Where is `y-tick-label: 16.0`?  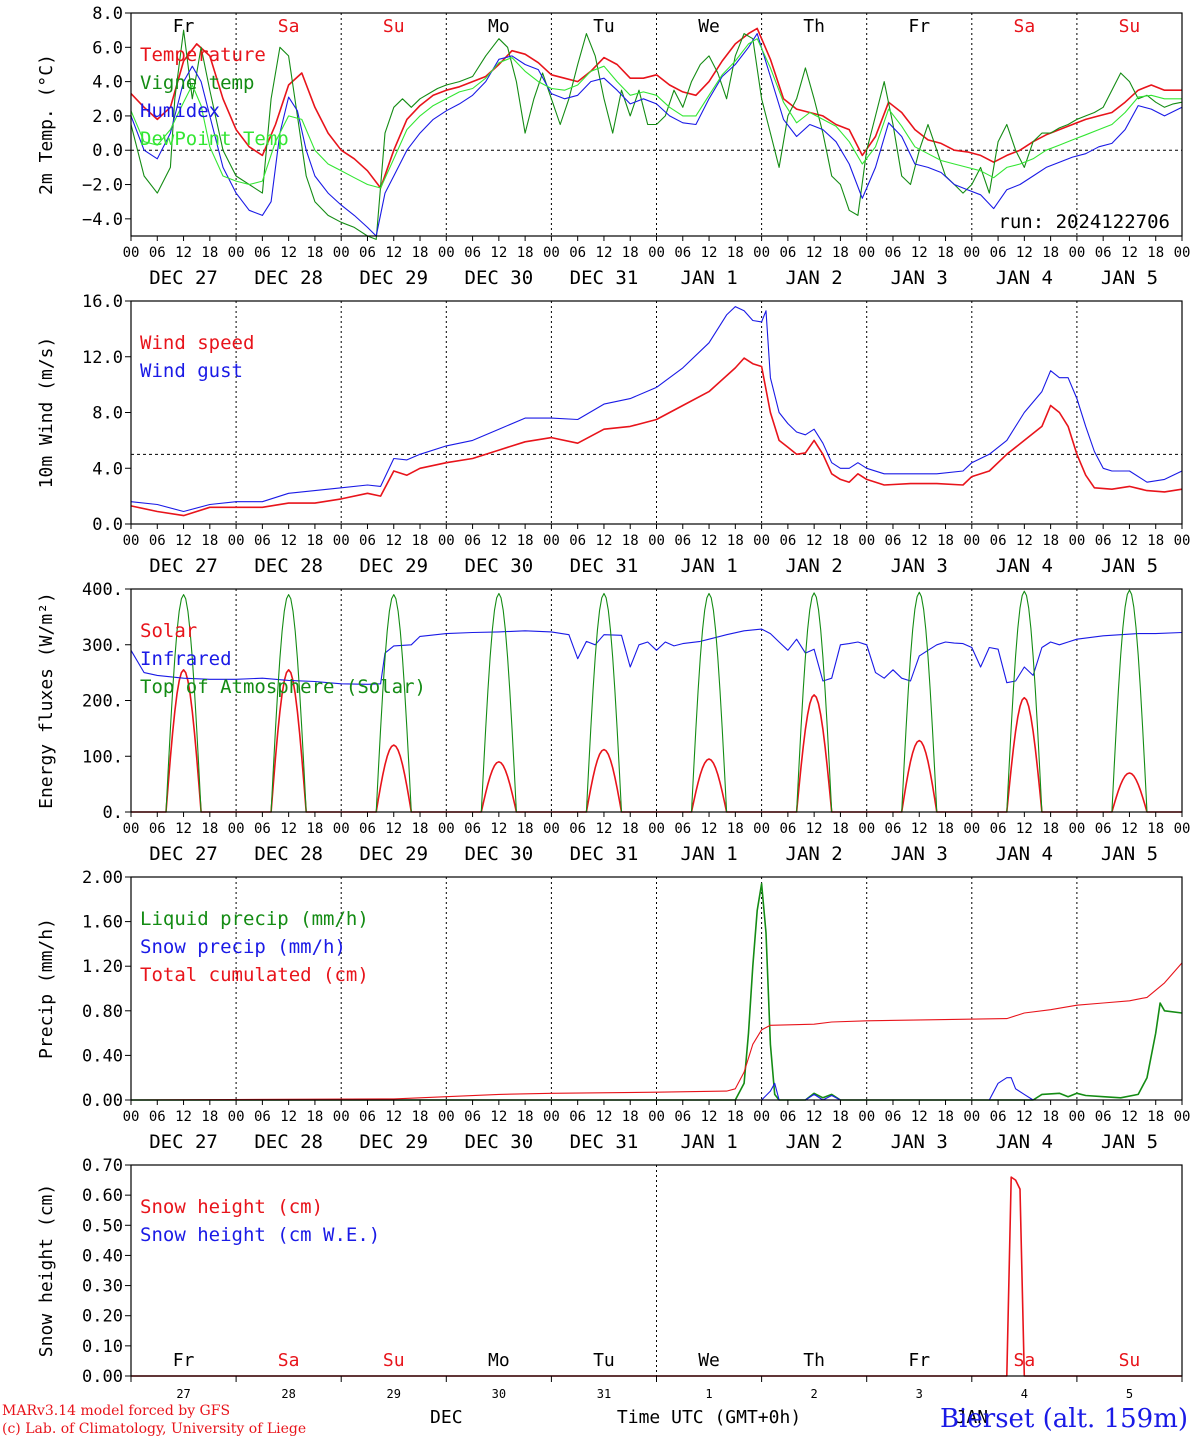 y-tick-label: 16.0 is located at coordinates (102, 302).